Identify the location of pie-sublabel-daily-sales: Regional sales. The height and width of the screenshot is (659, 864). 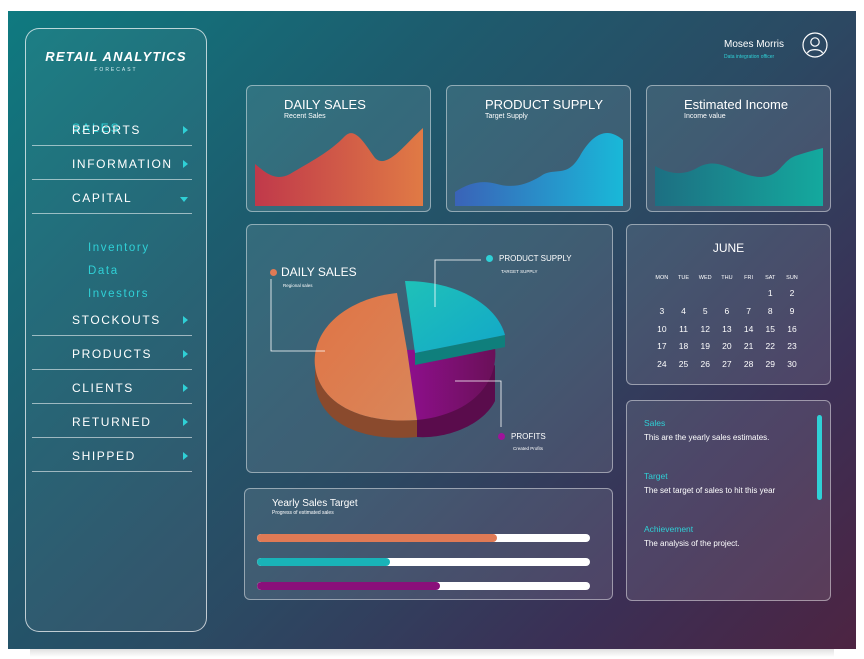
(298, 285).